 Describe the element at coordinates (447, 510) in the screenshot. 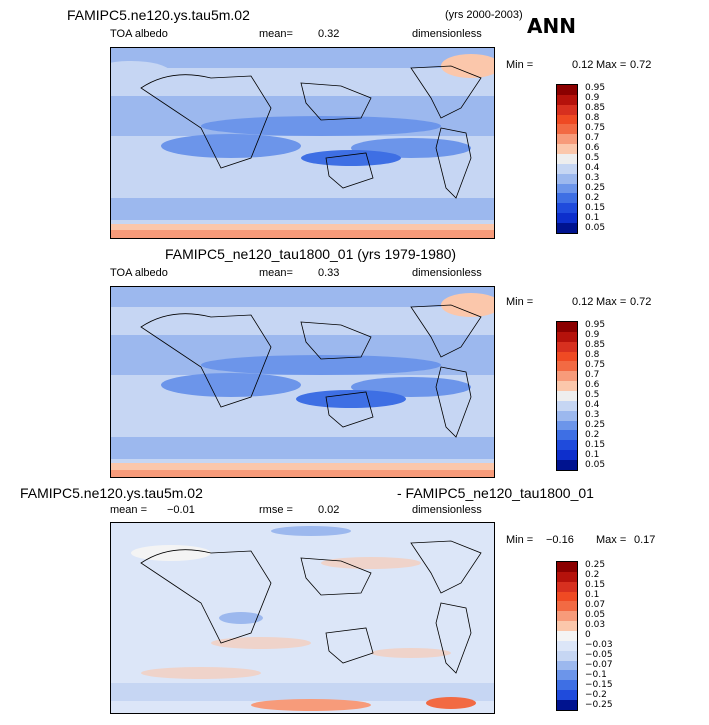

I see `panel3-units: dimensionless` at that location.